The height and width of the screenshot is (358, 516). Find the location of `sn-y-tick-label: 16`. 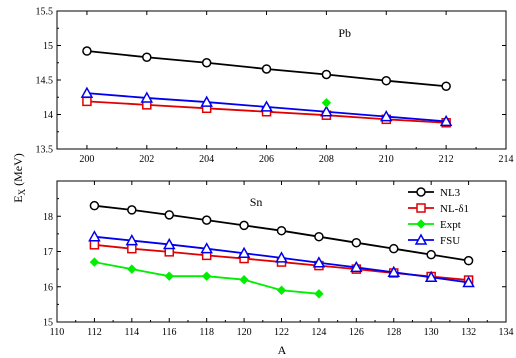

sn-y-tick-label: 16 is located at coordinates (48, 287).